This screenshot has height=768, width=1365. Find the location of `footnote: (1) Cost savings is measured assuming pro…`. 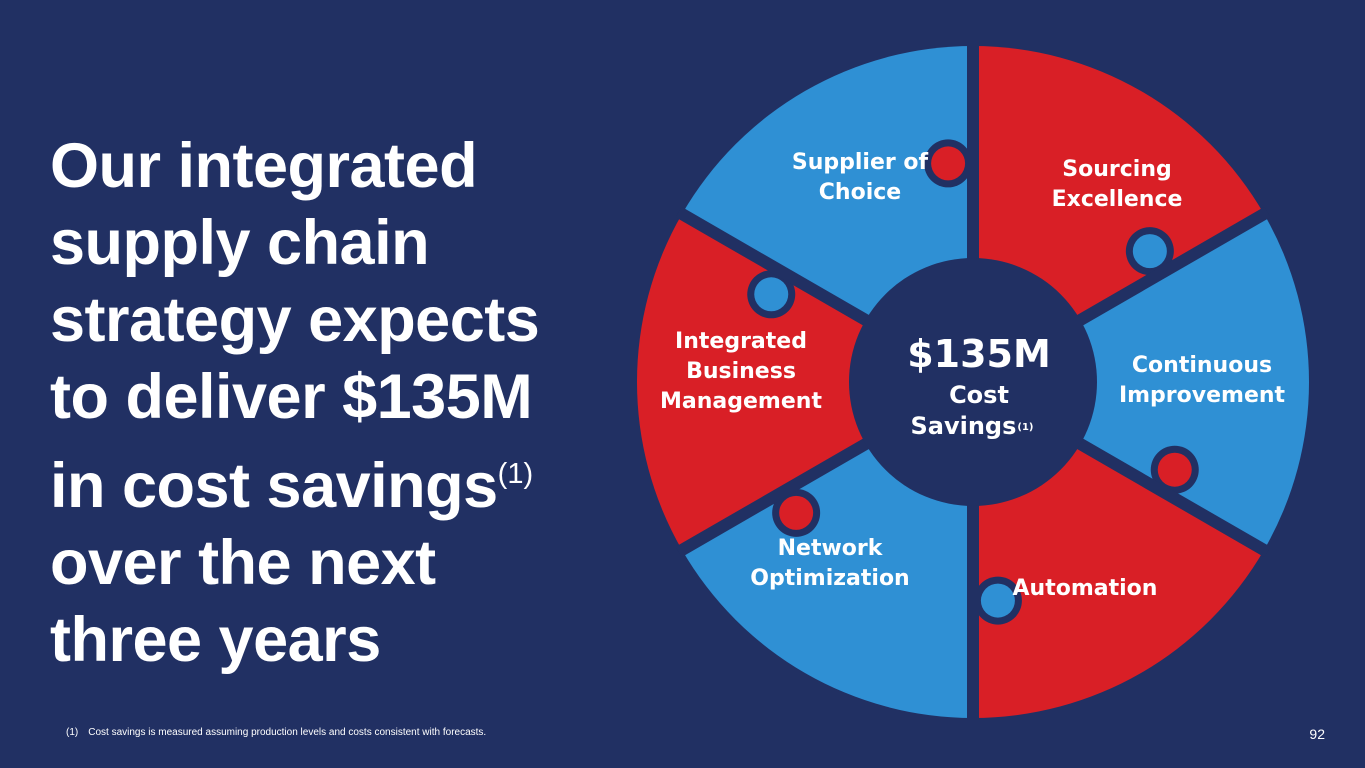

footnote: (1) Cost savings is measured assuming pro… is located at coordinates (276, 732).